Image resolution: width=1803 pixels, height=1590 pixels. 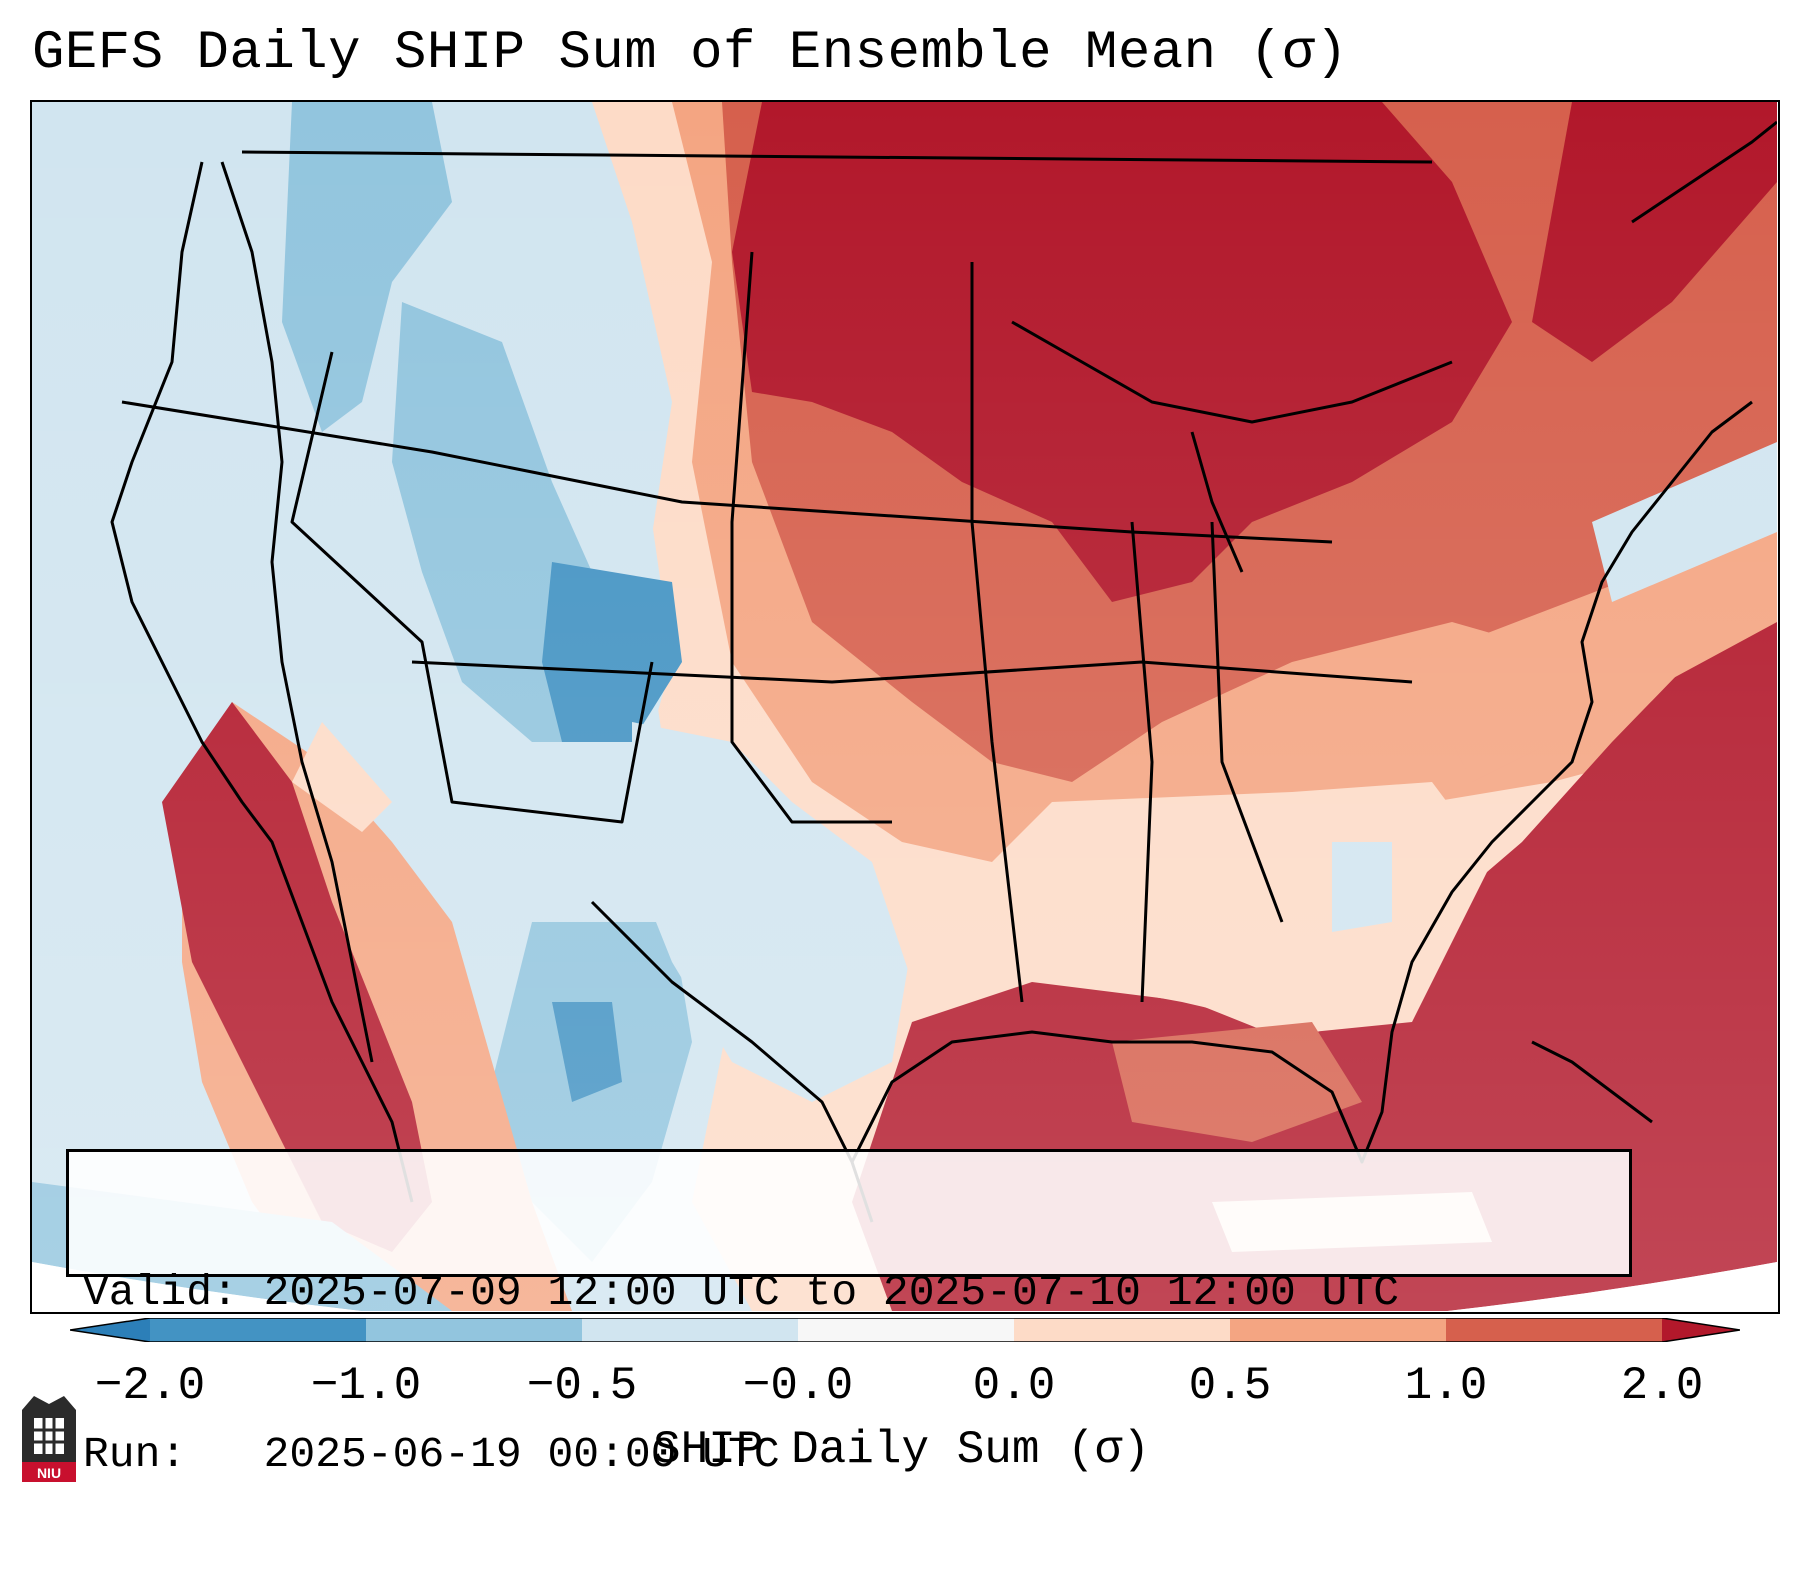 I want to click on lake-michigan-shore, so click(x=1217, y=502).